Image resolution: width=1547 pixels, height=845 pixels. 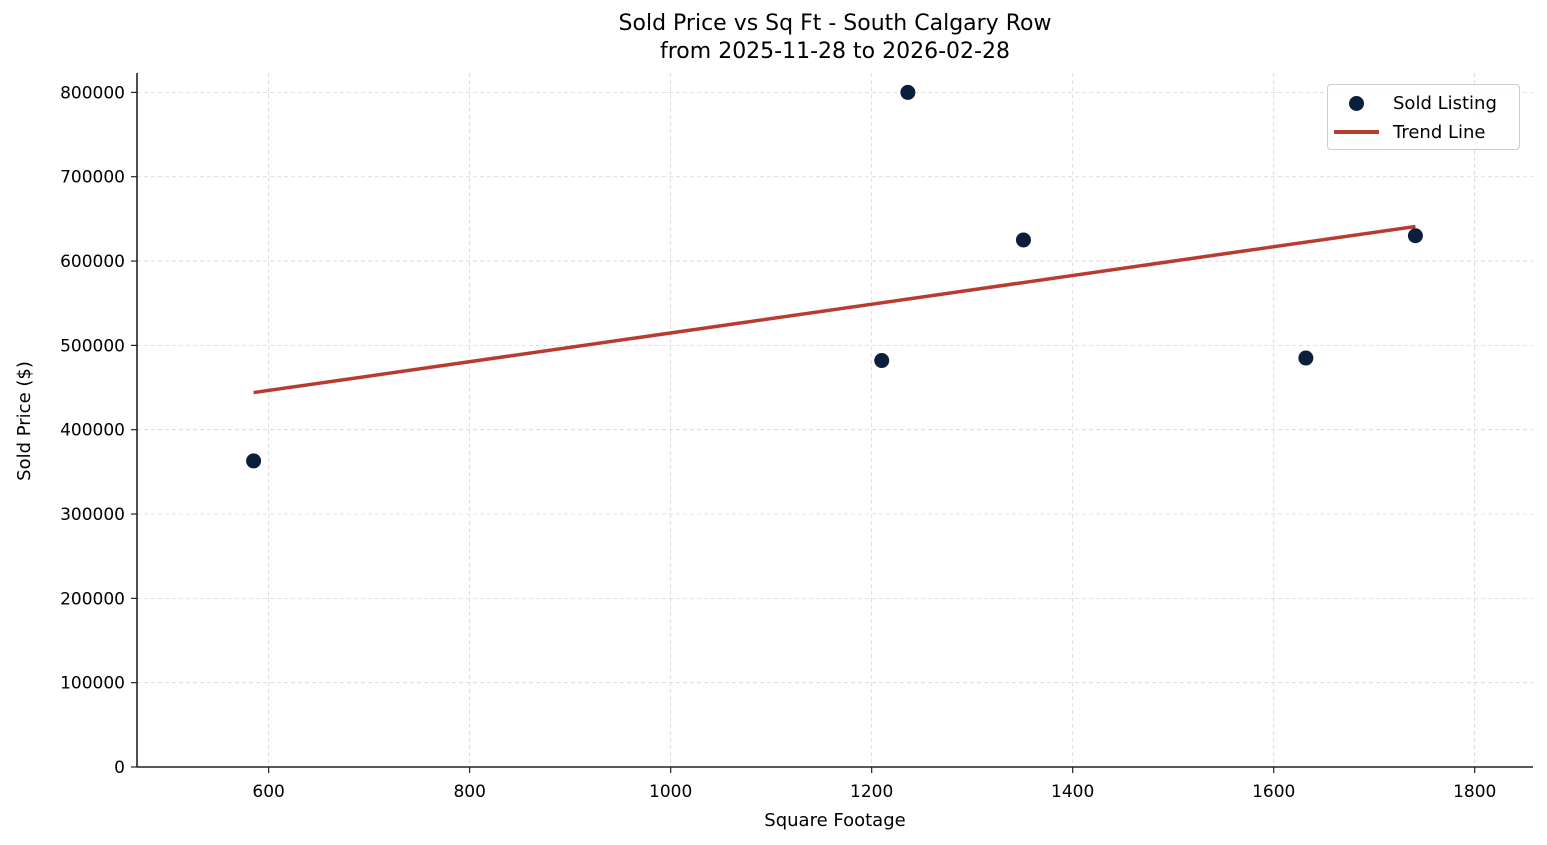 What do you see at coordinates (1356, 103) in the screenshot?
I see `dot-marker-icon` at bounding box center [1356, 103].